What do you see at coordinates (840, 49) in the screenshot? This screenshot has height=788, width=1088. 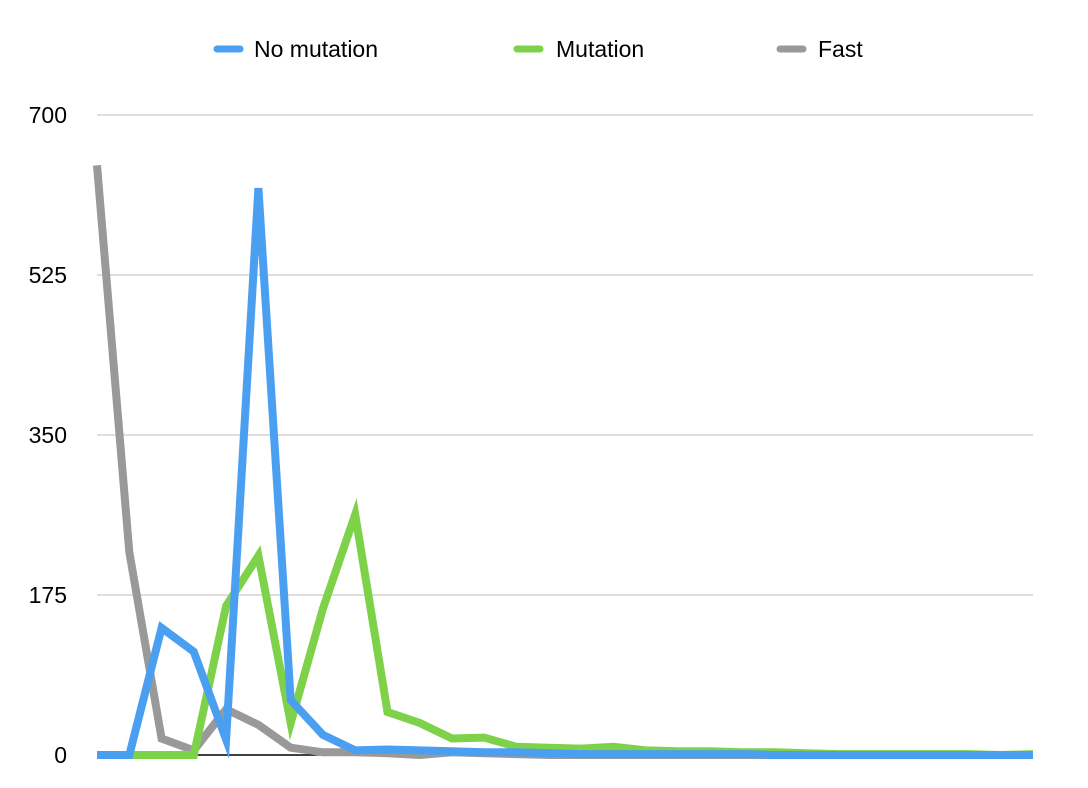 I see `legend-label-fast: Fast` at bounding box center [840, 49].